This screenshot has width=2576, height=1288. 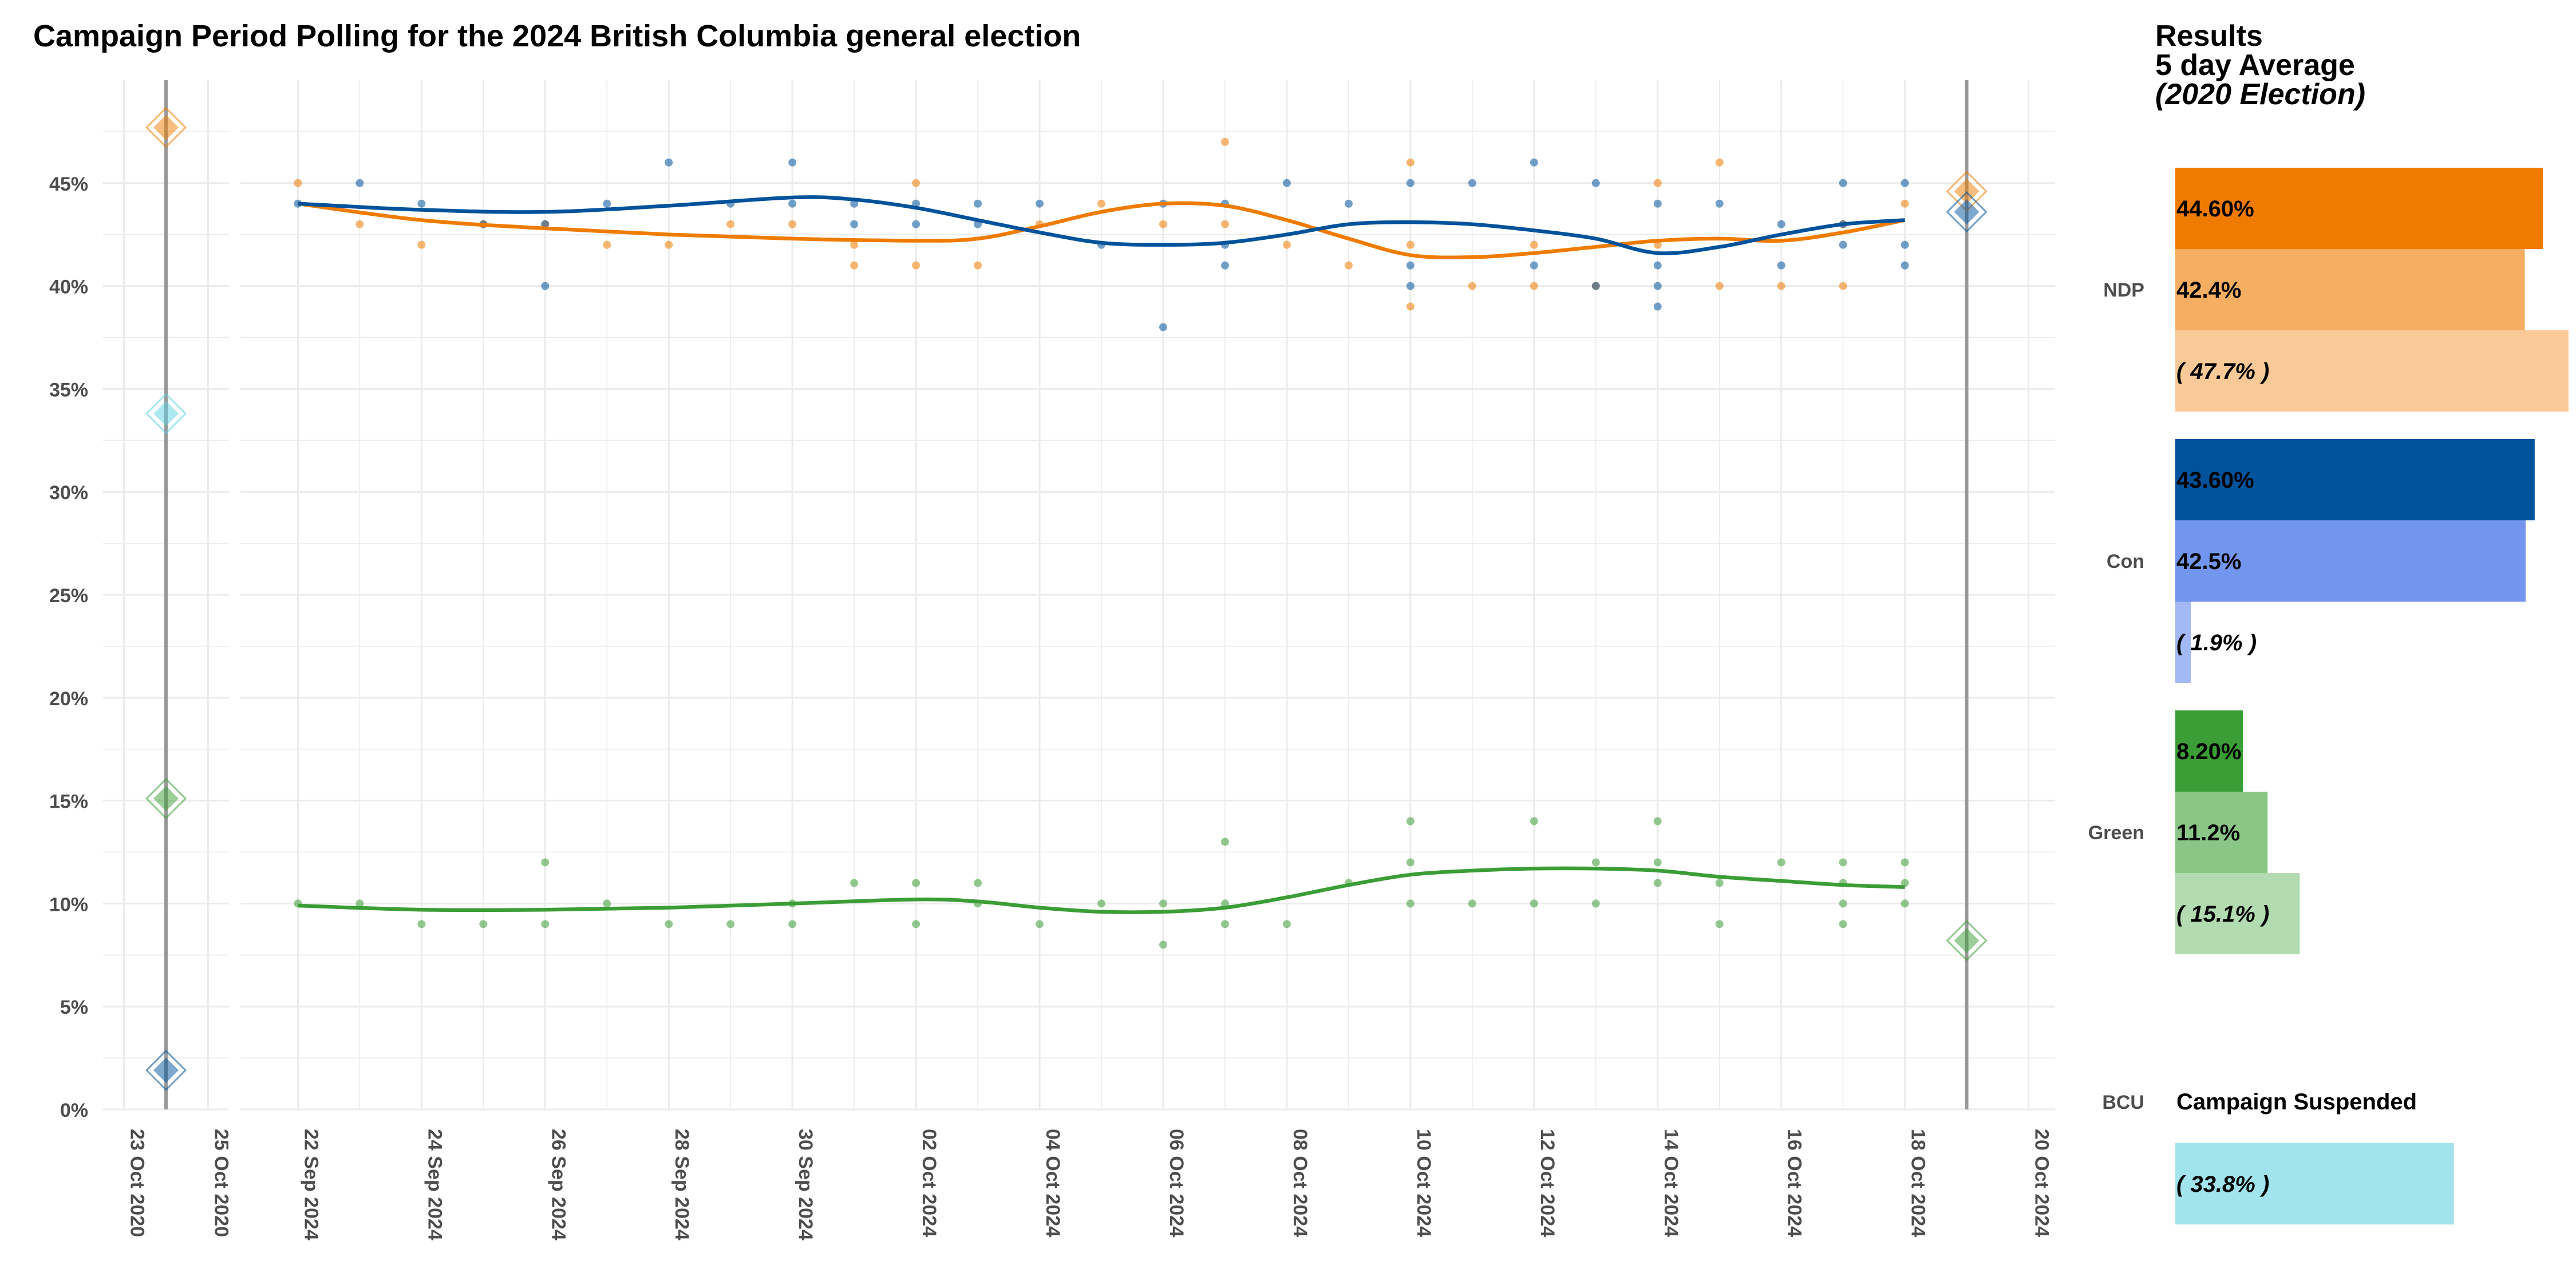 I want to click on x-tick-label: 04 Oct 2024, so click(x=1053, y=1183).